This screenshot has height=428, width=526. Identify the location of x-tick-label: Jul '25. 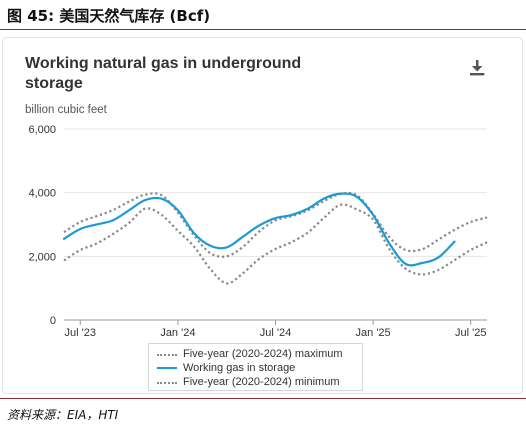
(470, 333).